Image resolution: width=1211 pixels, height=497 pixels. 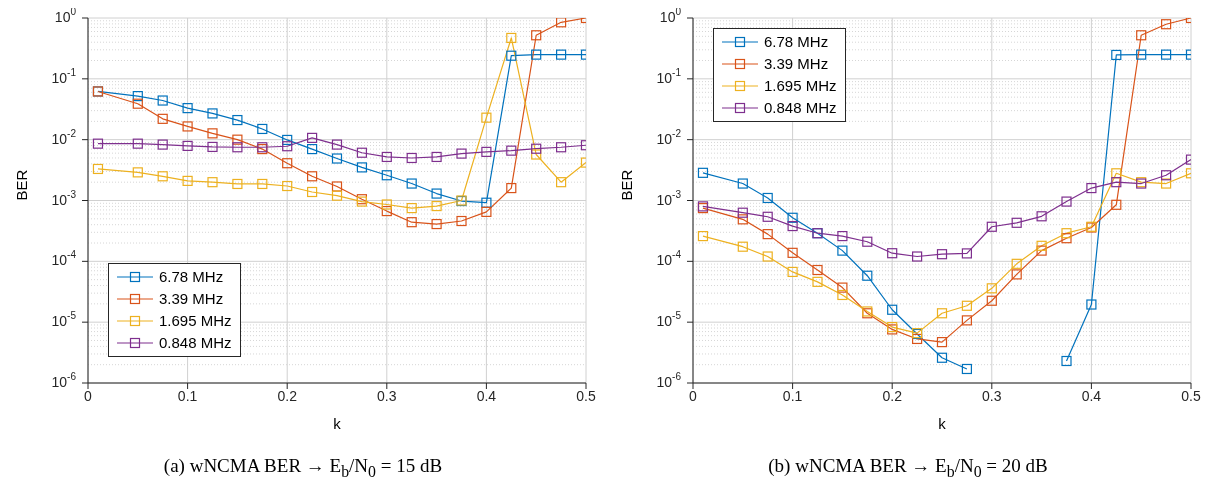 I want to click on text: (a) wNCMA BER → E$_{b}$/N$_{0}$ = 15 dB, so click(x=303, y=468).